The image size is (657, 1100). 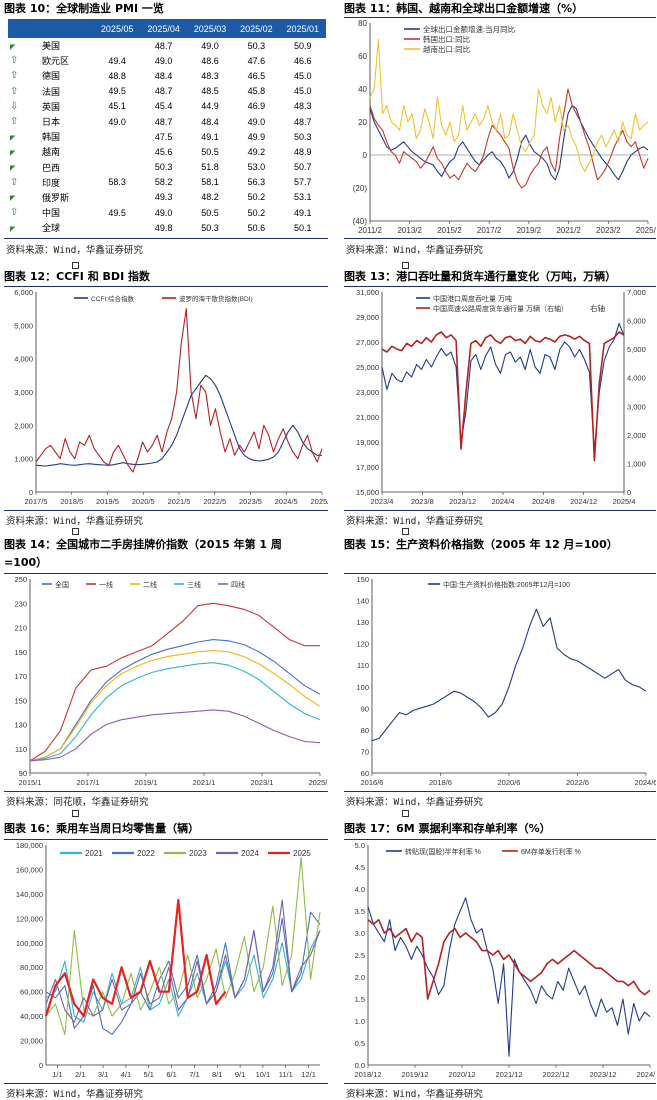 I want to click on y-tick-label: 80, so click(x=365, y=730).